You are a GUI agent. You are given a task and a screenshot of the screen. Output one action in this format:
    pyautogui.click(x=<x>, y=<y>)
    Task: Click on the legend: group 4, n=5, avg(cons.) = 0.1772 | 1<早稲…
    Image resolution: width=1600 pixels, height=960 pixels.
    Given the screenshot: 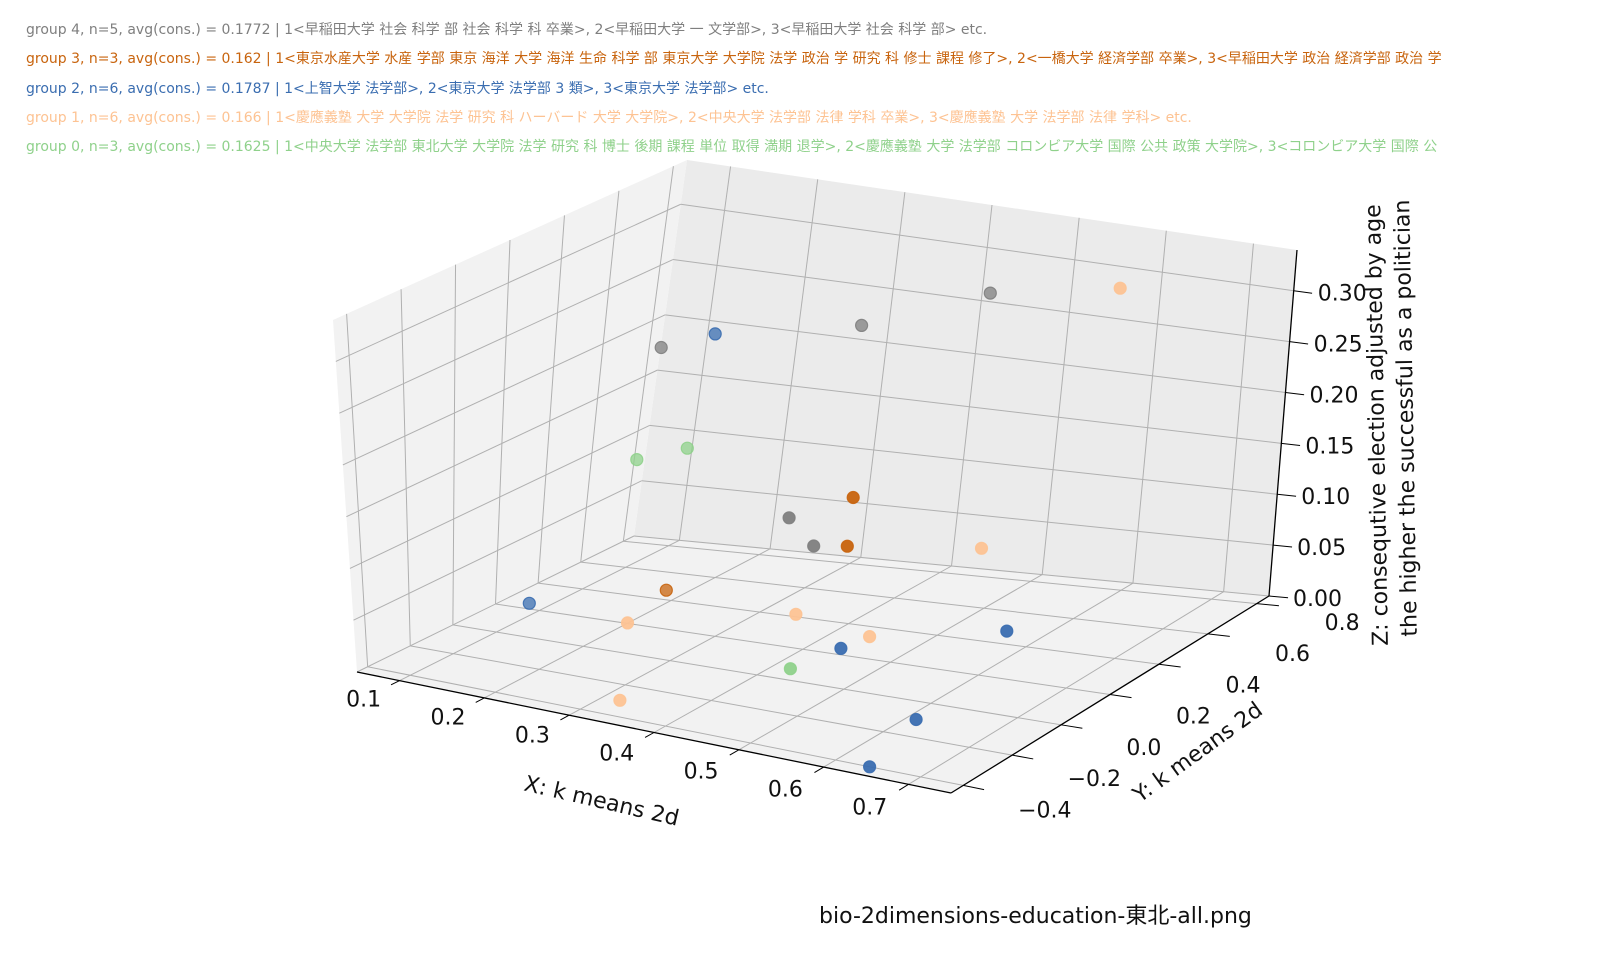 What is the action you would take?
    pyautogui.click(x=813, y=89)
    